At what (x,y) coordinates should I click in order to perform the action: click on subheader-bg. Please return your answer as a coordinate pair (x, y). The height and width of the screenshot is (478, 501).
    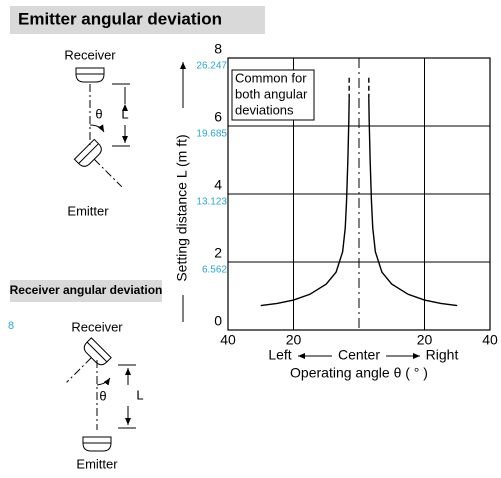
    Looking at the image, I should click on (86, 291).